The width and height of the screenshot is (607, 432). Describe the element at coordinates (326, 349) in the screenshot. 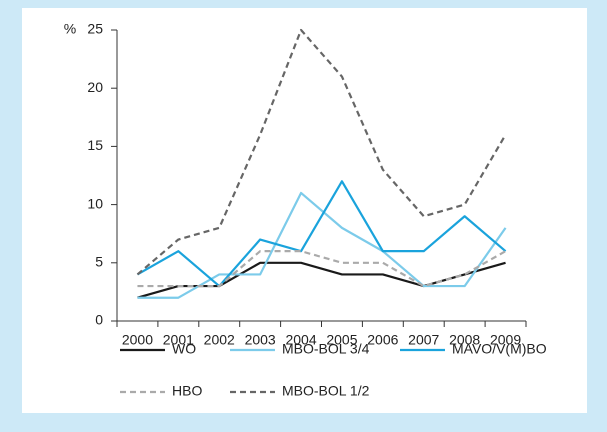

I see `legend-label: MBO-BOL 3/4` at that location.